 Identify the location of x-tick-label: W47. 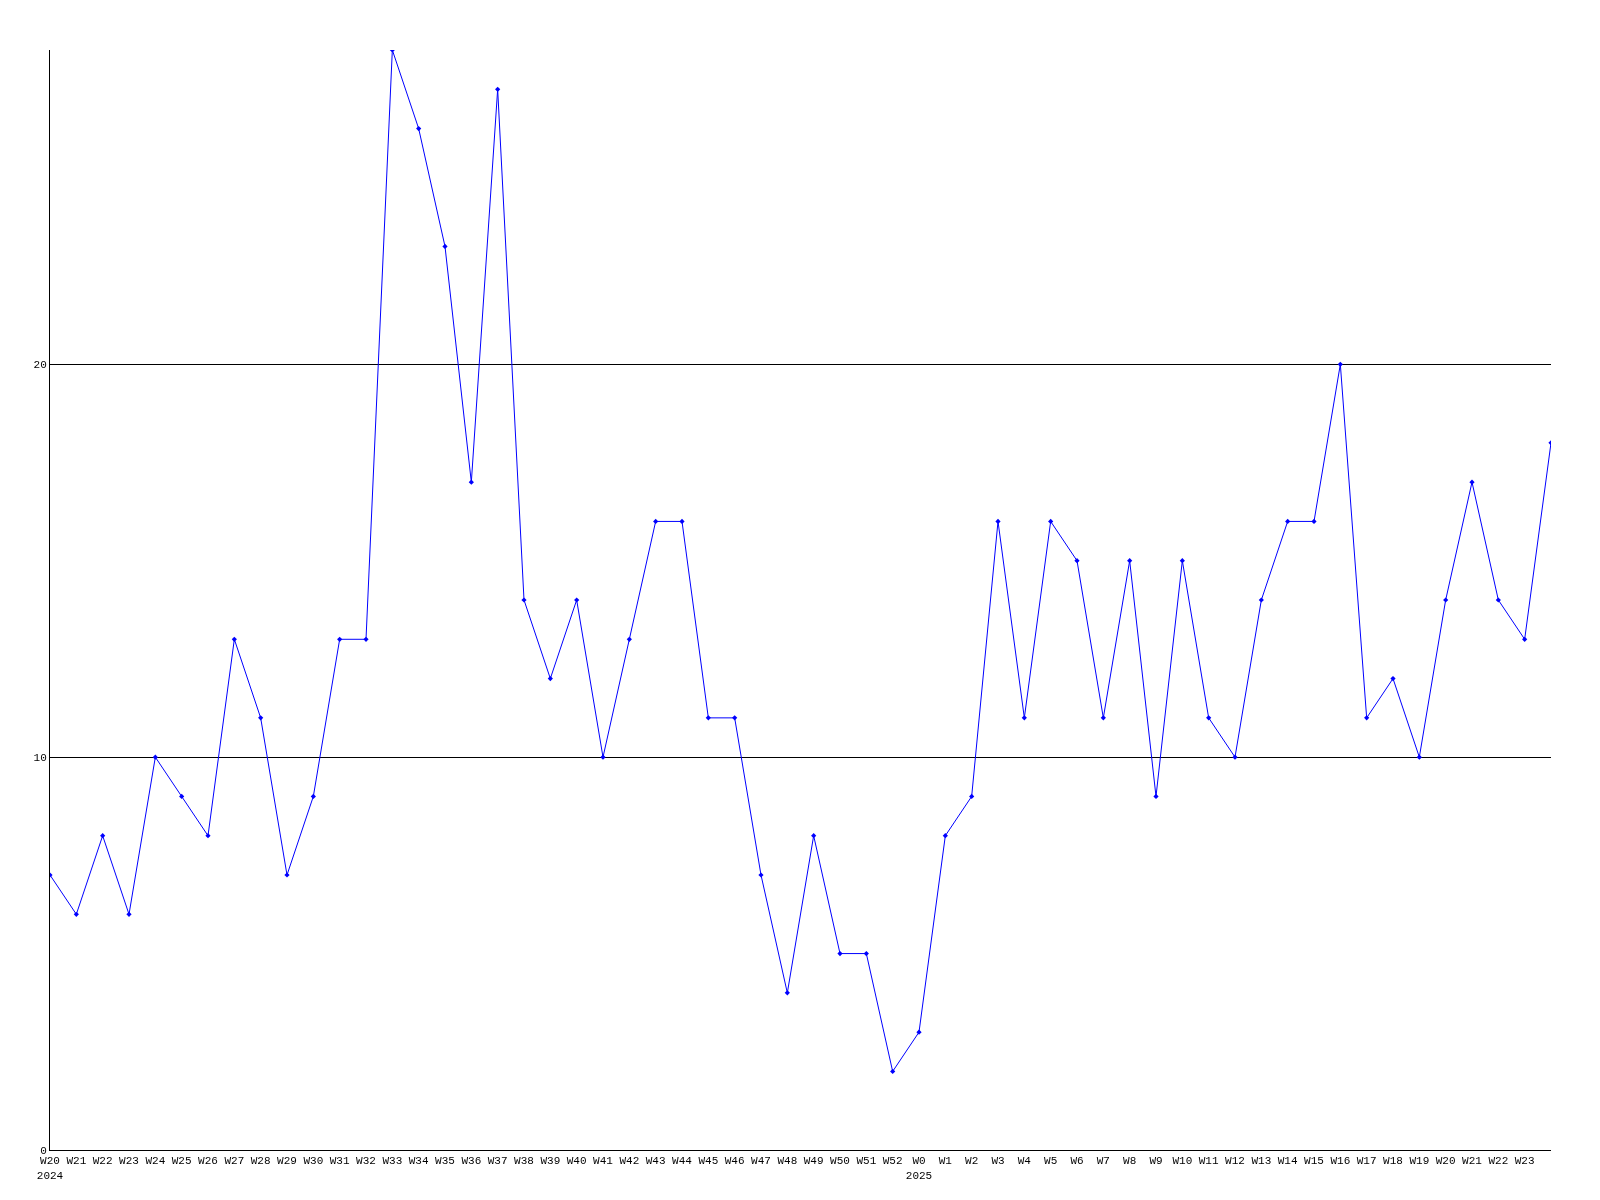
(761, 1161).